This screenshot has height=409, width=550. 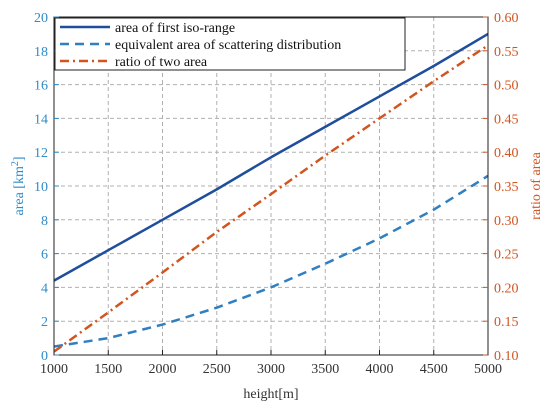 What do you see at coordinates (506, 52) in the screenshot?
I see `right-tick-label: 0.55` at bounding box center [506, 52].